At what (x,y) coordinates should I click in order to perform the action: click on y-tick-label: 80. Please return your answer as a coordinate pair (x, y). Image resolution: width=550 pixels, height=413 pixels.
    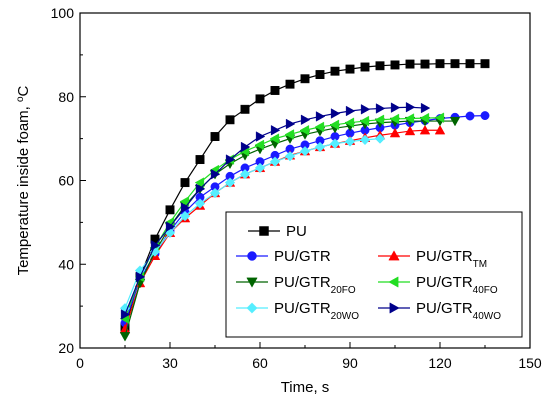
    Looking at the image, I should click on (66, 97).